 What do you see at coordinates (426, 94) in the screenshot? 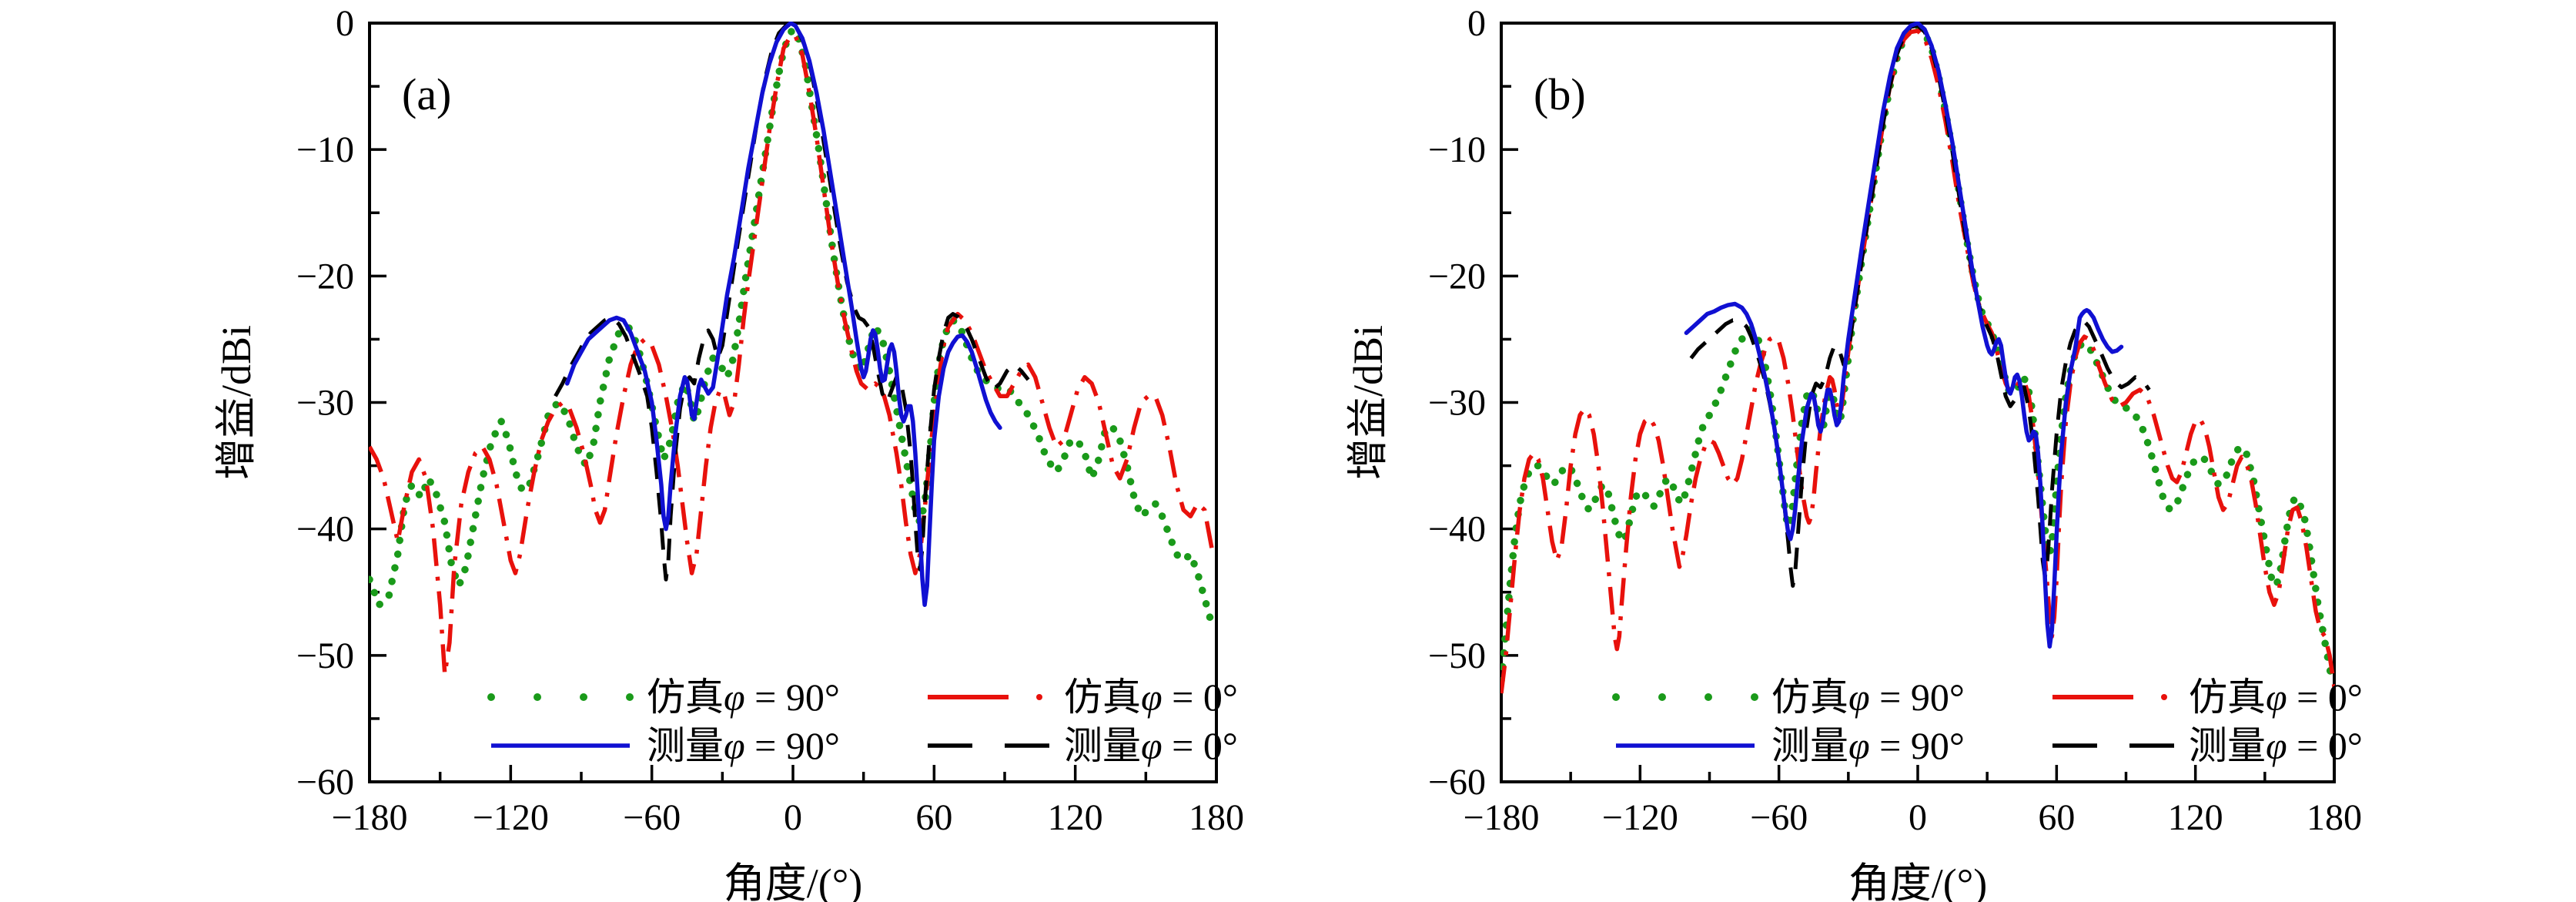
I see `panel-label-a: (a)` at bounding box center [426, 94].